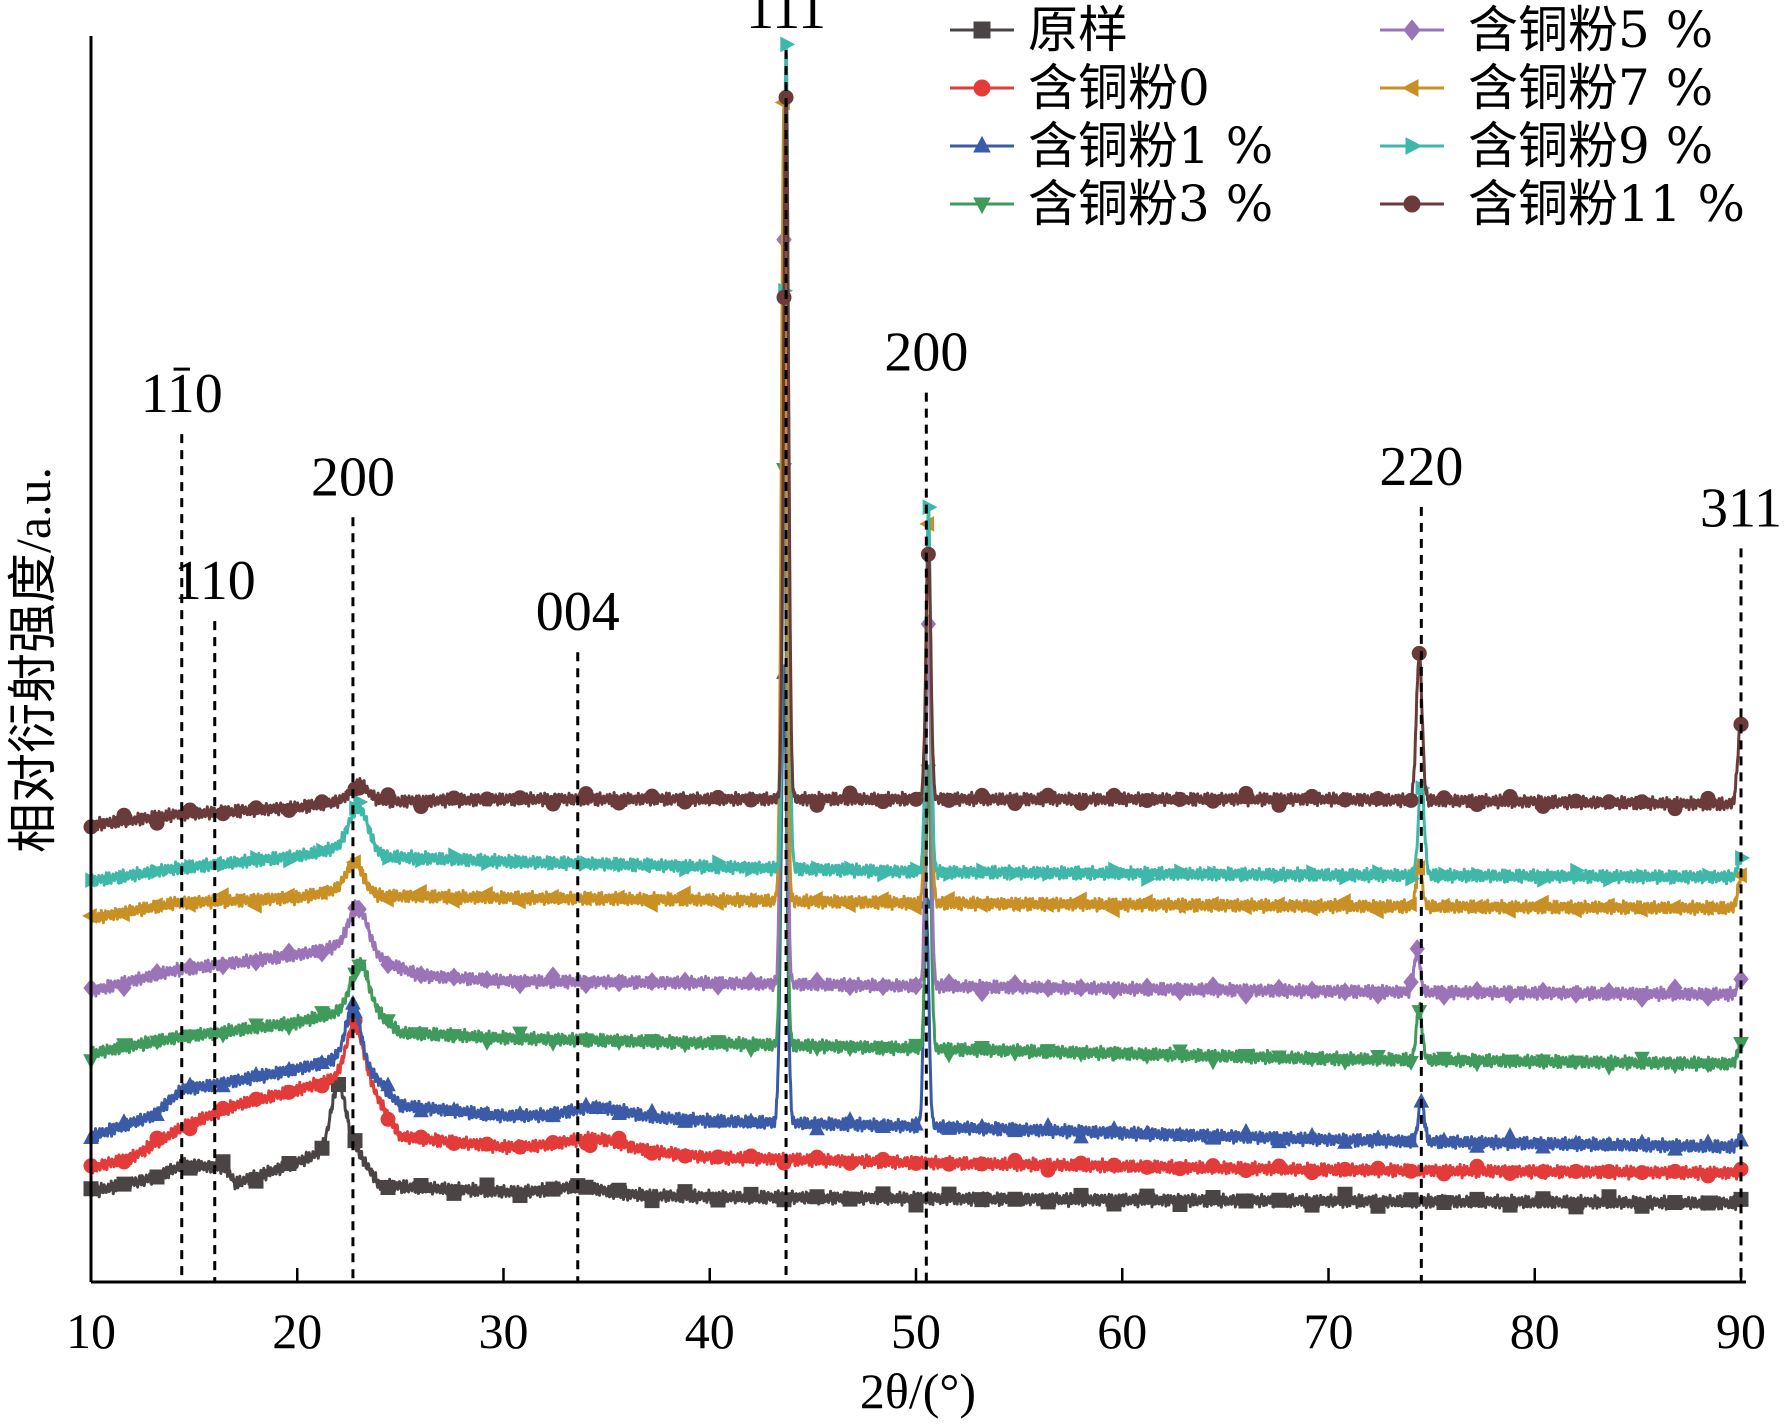 This screenshot has height=1426, width=1787. I want to click on legend-item: 含铜粉11 %, so click(1562, 204).